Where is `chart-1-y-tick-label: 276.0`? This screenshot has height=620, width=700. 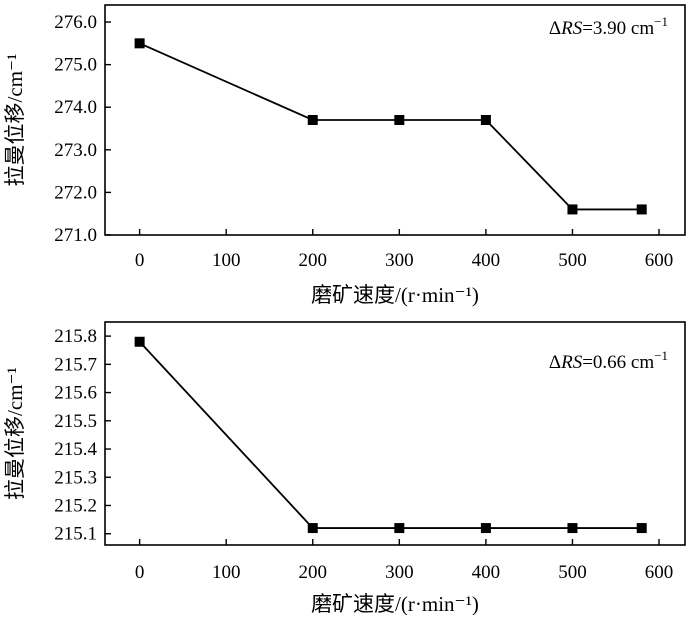
chart-1-y-tick-label: 276.0 is located at coordinates (75, 22).